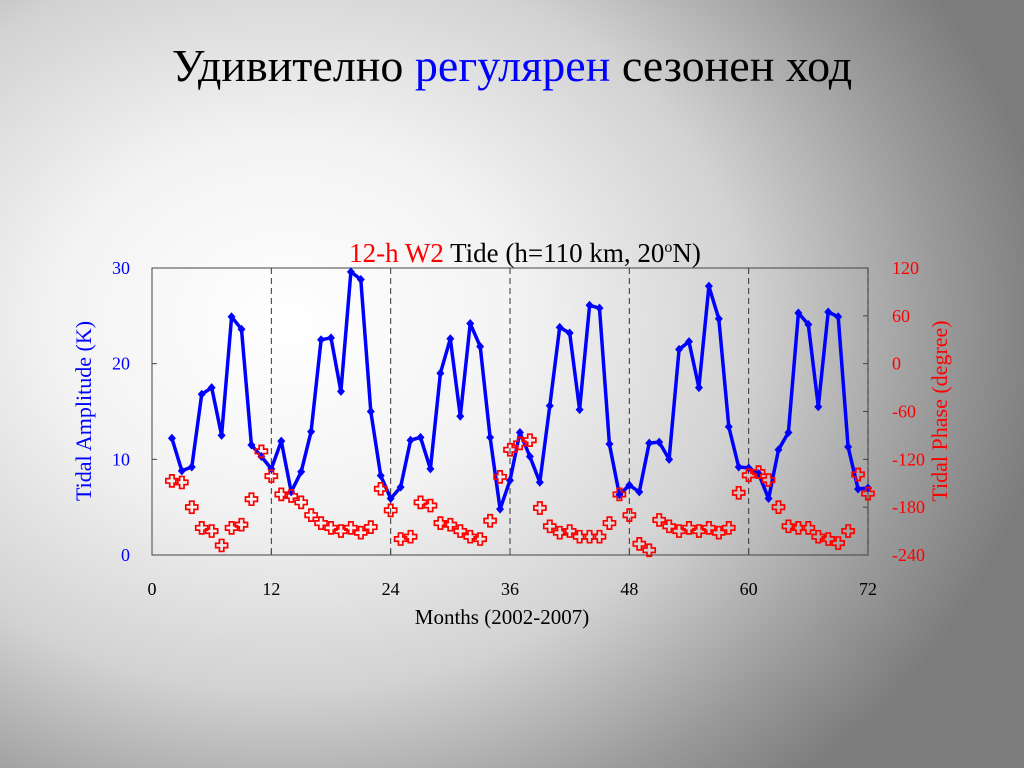  What do you see at coordinates (554, 253) in the screenshot?
I see `chart-title-part2: Tide (h=110 km, 20` at bounding box center [554, 253].